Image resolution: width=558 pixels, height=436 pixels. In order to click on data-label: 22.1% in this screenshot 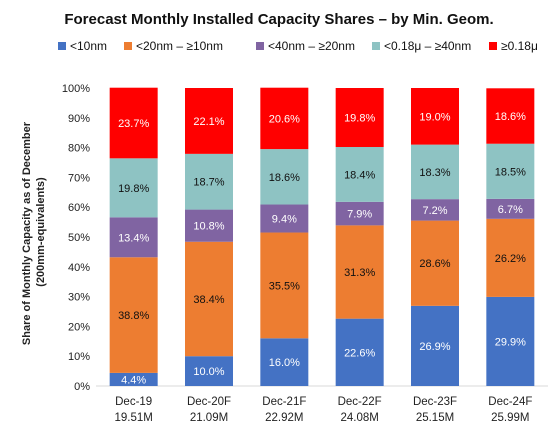, I will do `click(208, 122)`.